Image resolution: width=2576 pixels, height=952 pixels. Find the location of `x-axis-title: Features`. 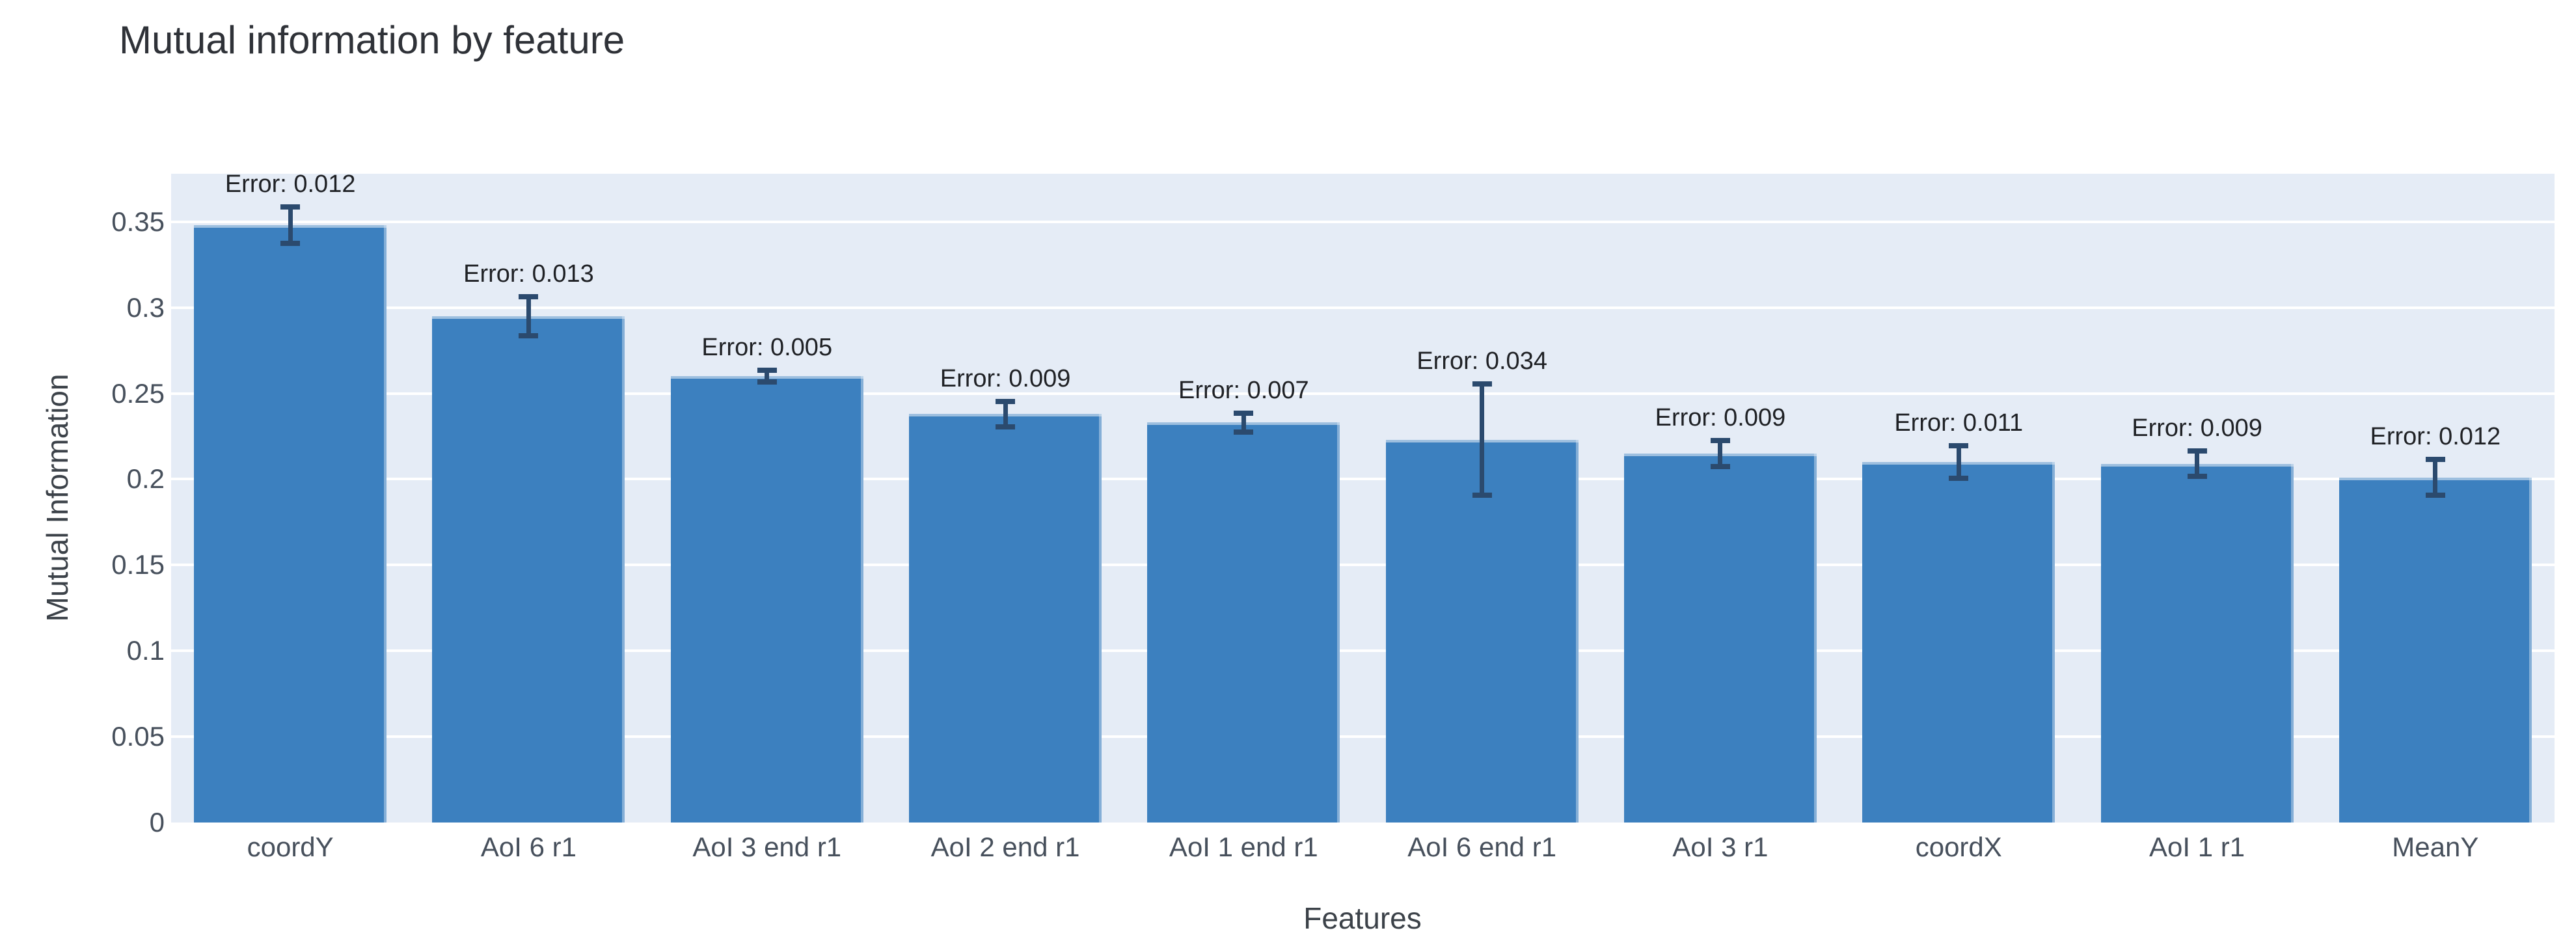

x-axis-title: Features is located at coordinates (1362, 918).